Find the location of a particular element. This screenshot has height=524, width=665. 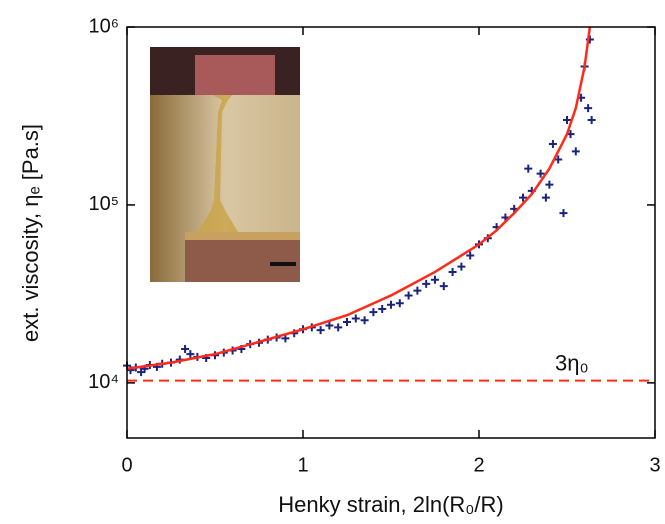

x-tick-label: 3 is located at coordinates (654, 465).